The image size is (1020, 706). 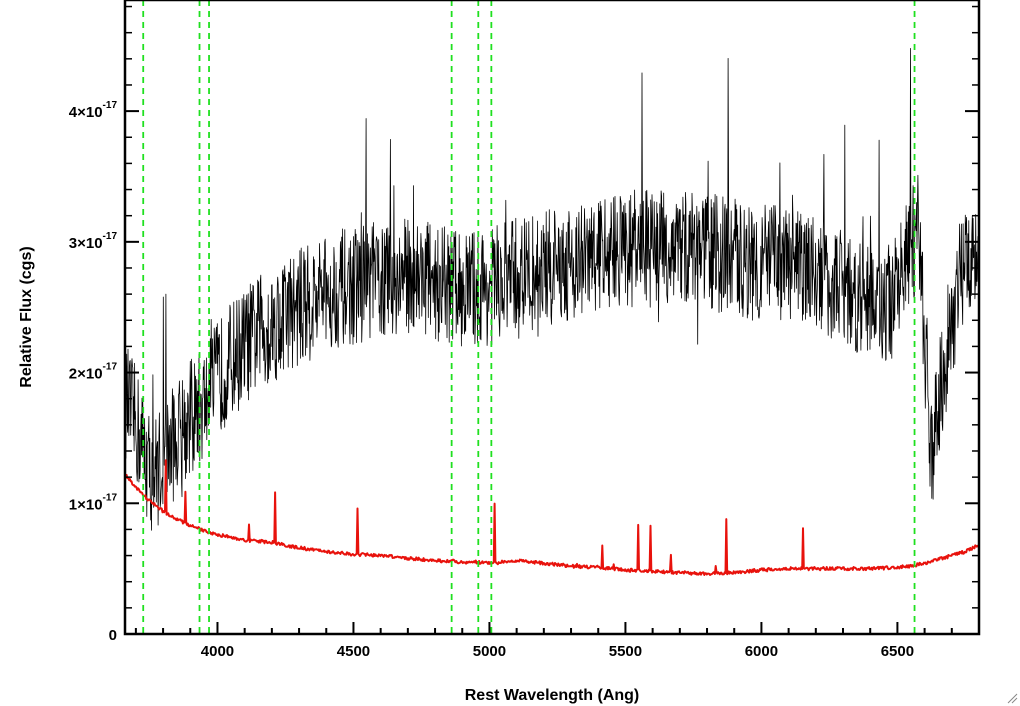 What do you see at coordinates (1012, 698) in the screenshot?
I see `resize-grip-icon` at bounding box center [1012, 698].